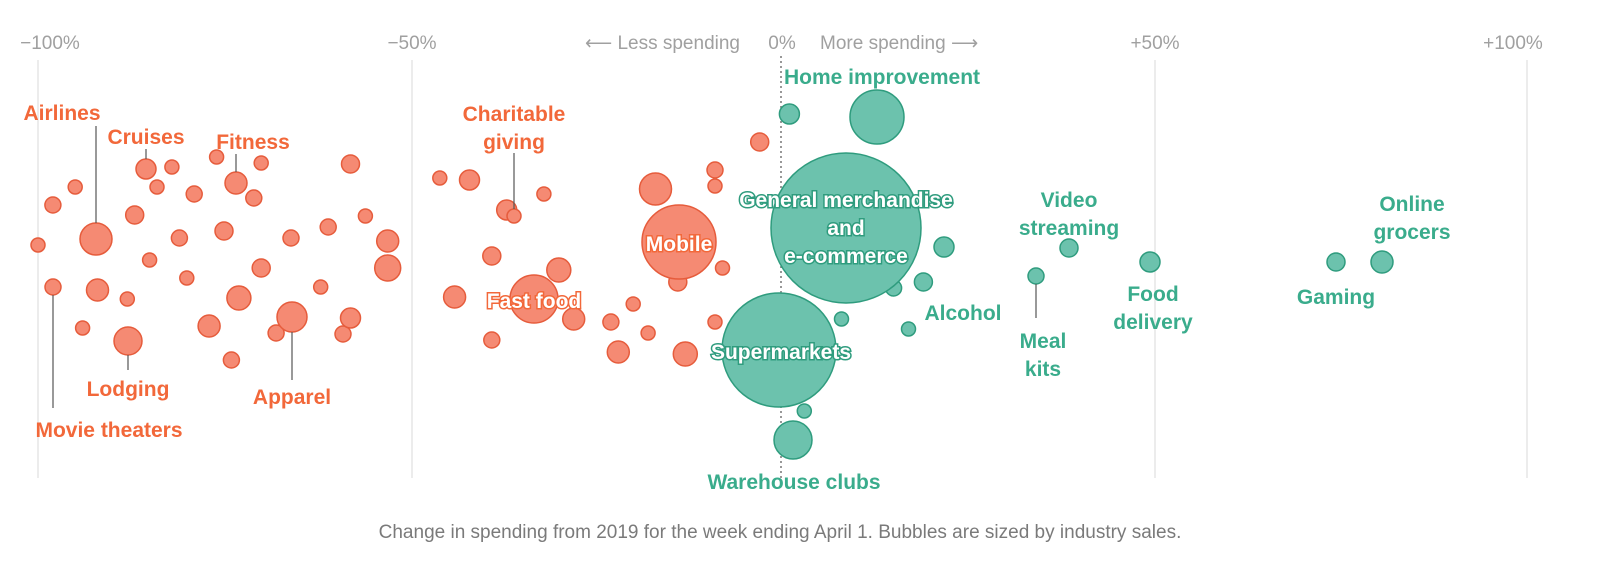 The width and height of the screenshot is (1600, 573). Describe the element at coordinates (944, 247) in the screenshot. I see `bubble-alcohol` at that location.